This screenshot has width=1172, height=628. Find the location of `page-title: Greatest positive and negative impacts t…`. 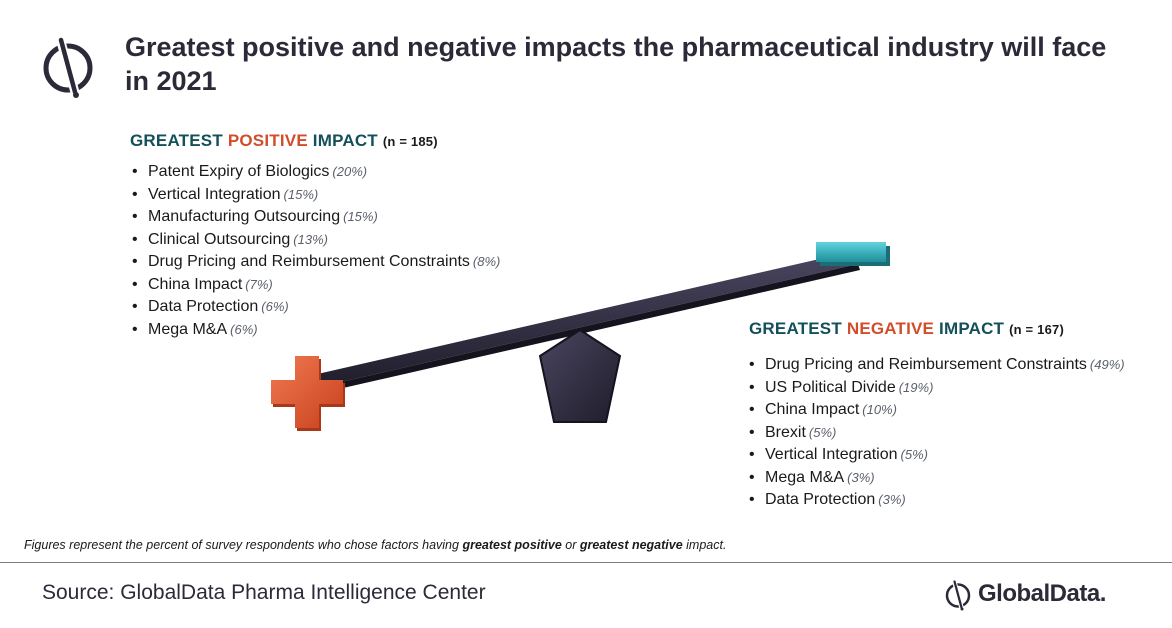

page-title: Greatest positive and negative impacts t… is located at coordinates (616, 64).